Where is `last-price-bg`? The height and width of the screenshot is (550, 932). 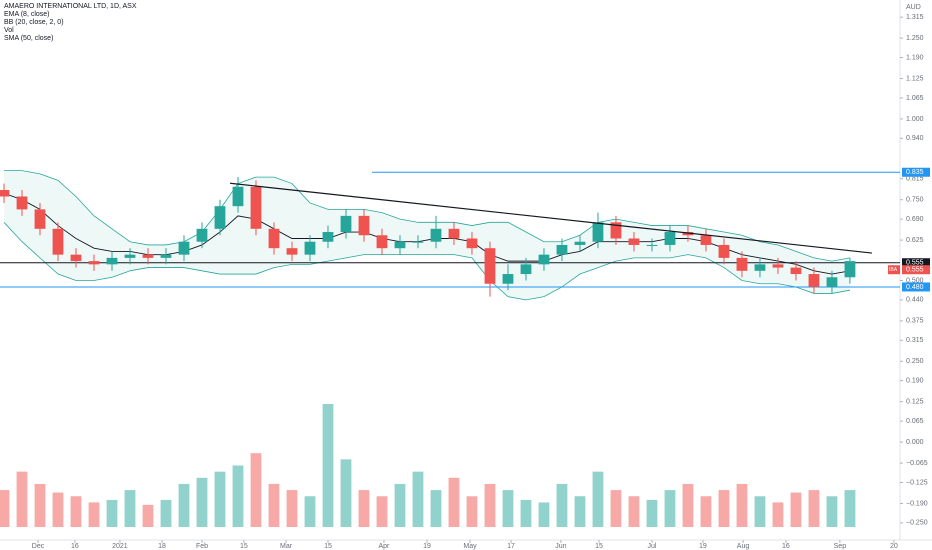 last-price-bg is located at coordinates (916, 270).